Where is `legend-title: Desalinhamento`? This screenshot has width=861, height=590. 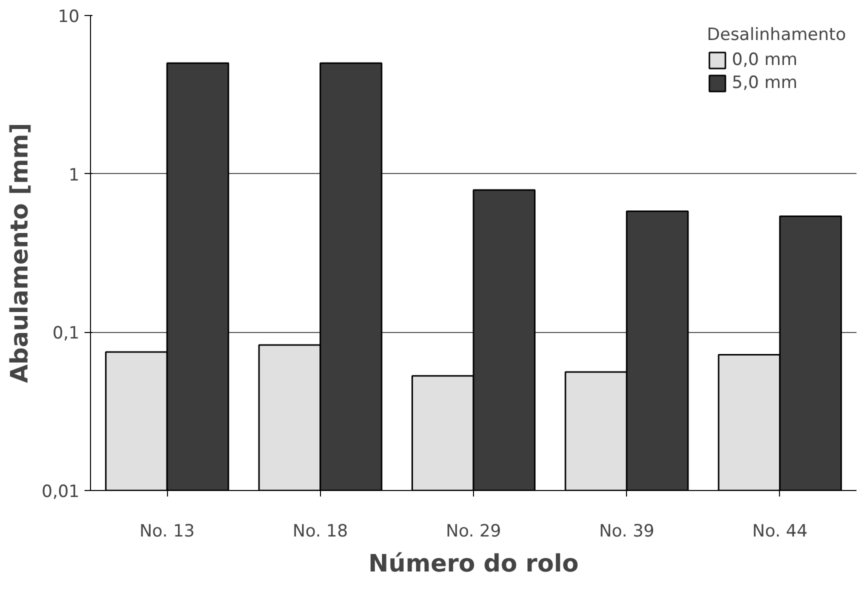
legend-title: Desalinhamento is located at coordinates (776, 35).